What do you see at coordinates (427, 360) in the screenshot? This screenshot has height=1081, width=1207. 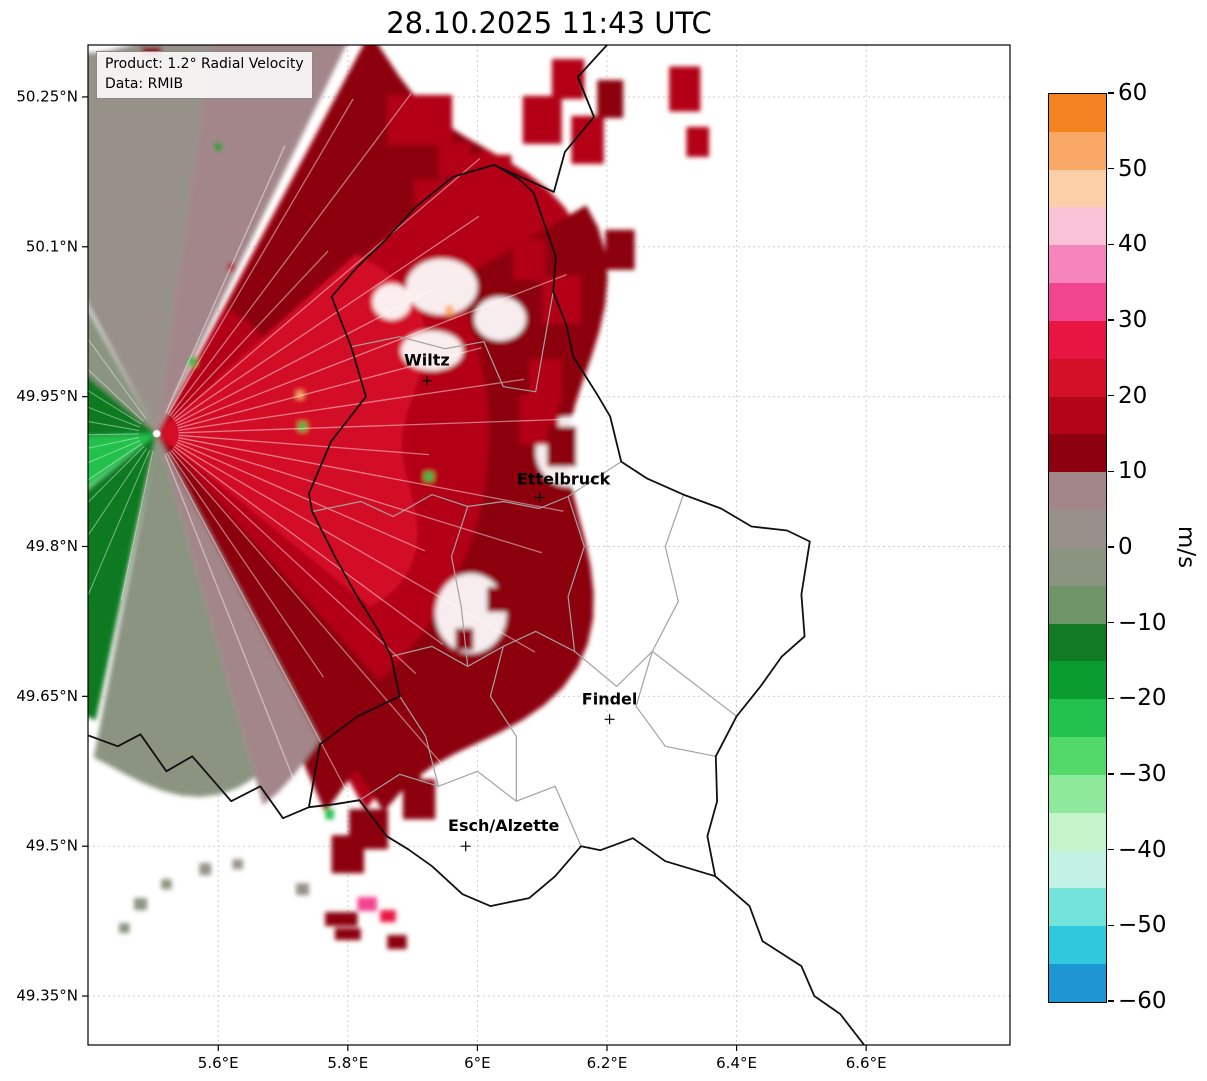 I see `city-label: Wiltz` at bounding box center [427, 360].